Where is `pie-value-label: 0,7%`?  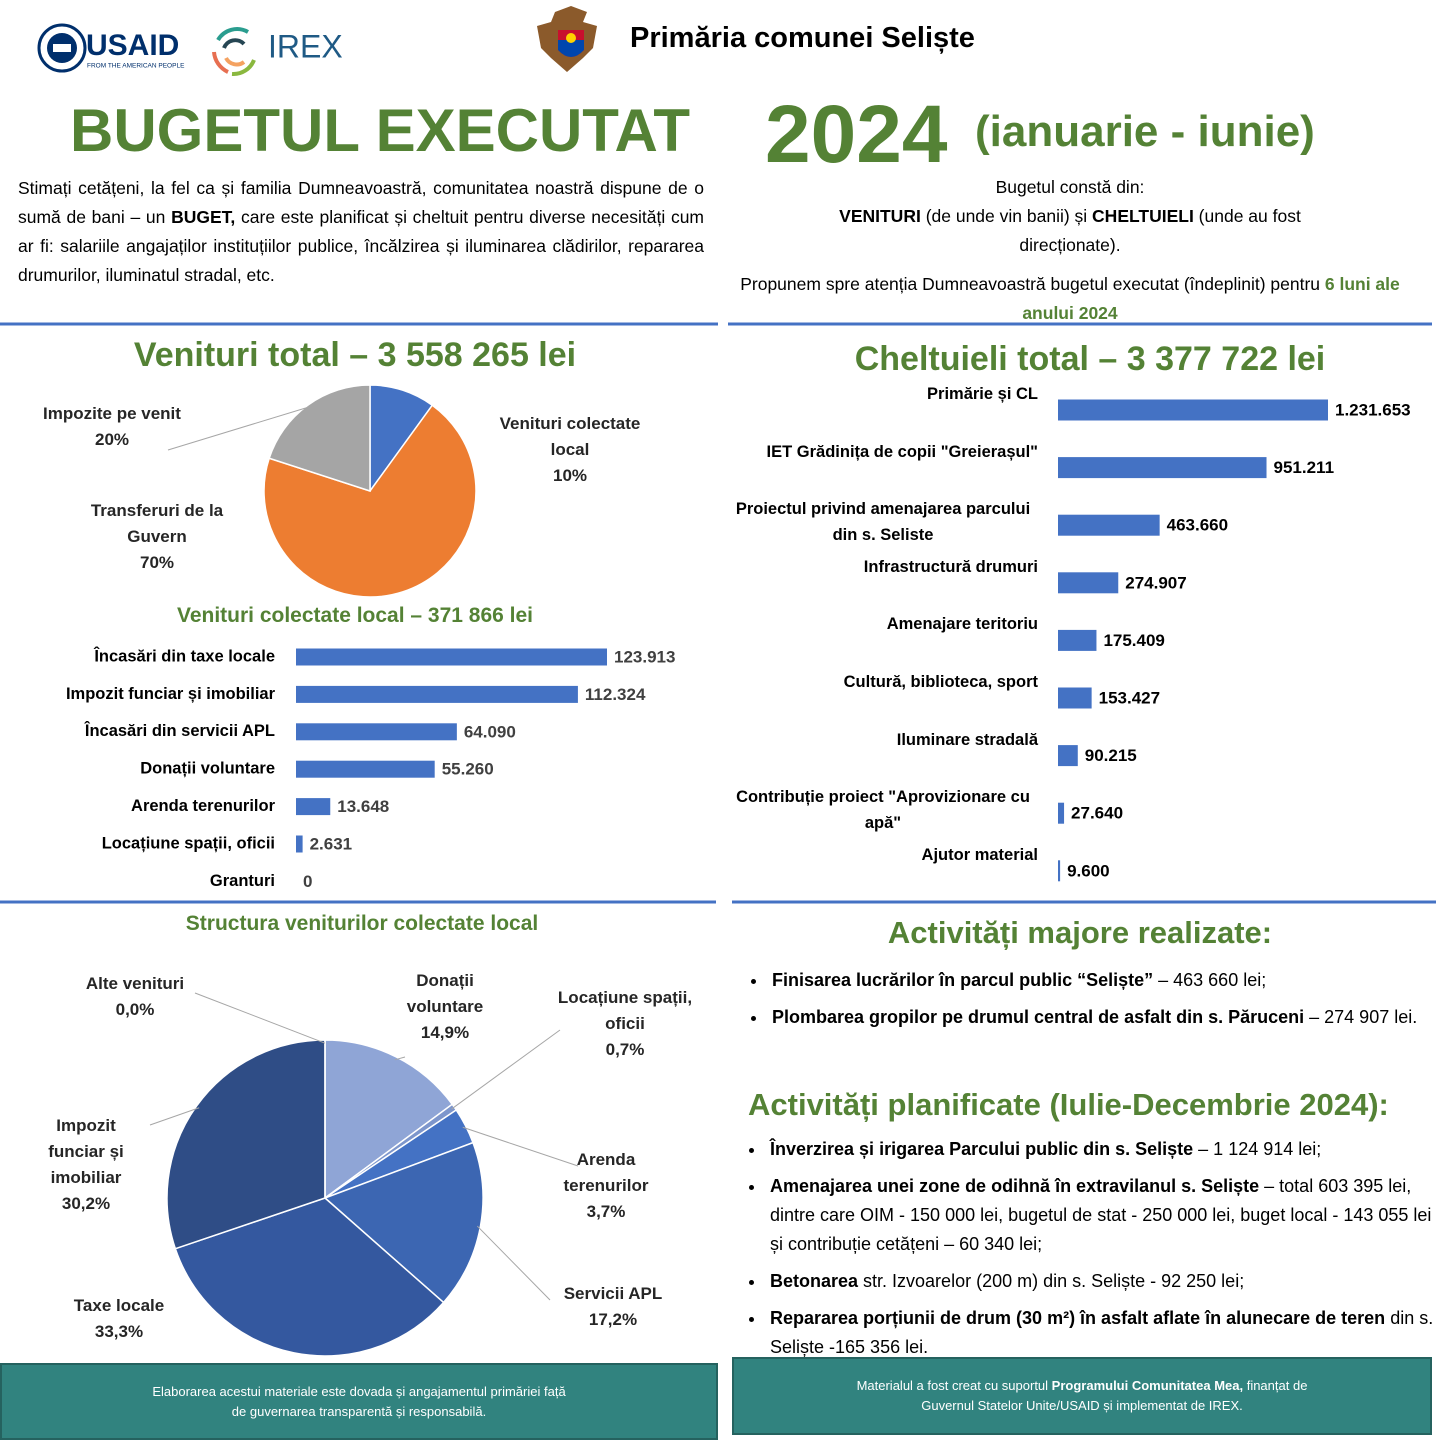 pie-value-label: 0,7% is located at coordinates (625, 1049).